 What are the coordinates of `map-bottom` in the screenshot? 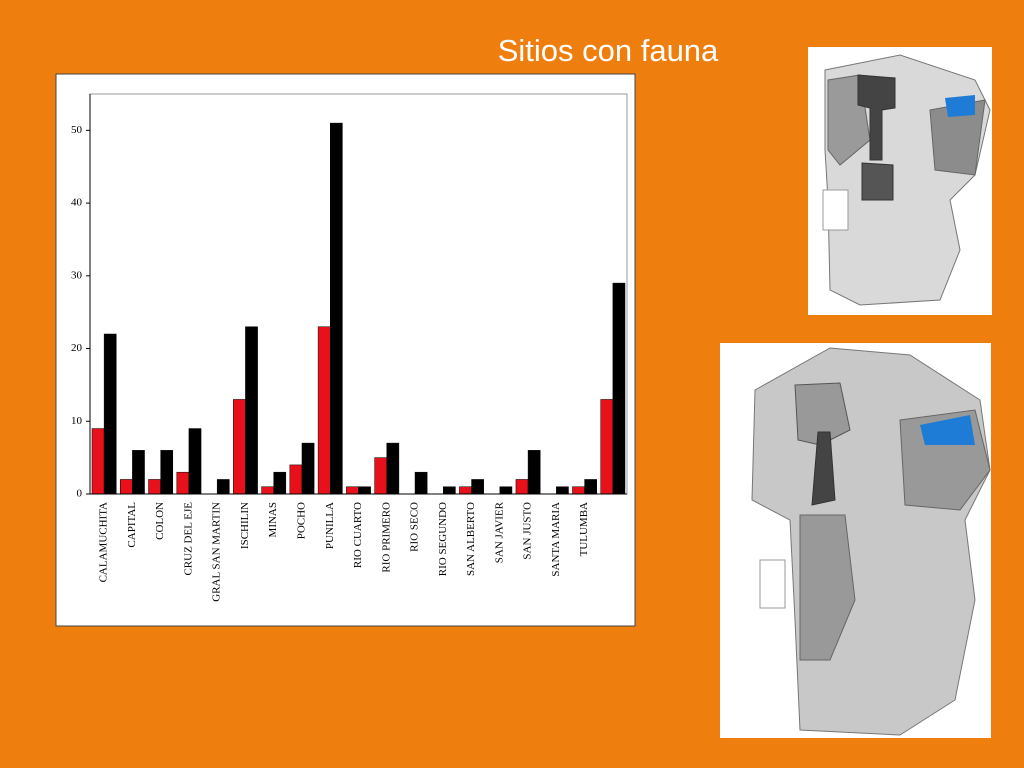 It's located at (855, 540).